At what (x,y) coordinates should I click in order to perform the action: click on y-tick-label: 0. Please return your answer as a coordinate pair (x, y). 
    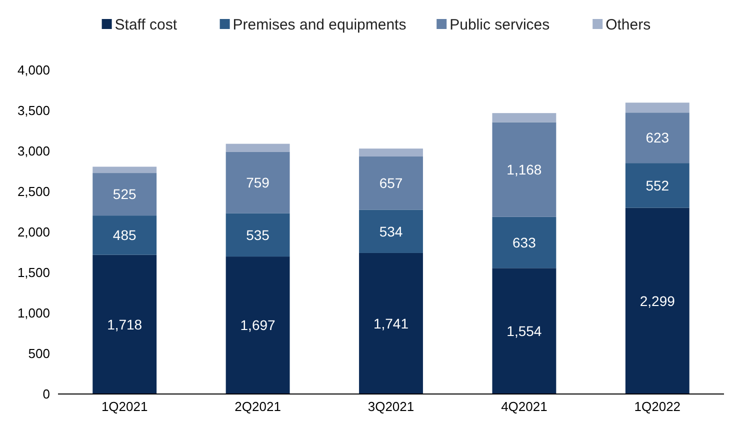
    Looking at the image, I should click on (46, 394).